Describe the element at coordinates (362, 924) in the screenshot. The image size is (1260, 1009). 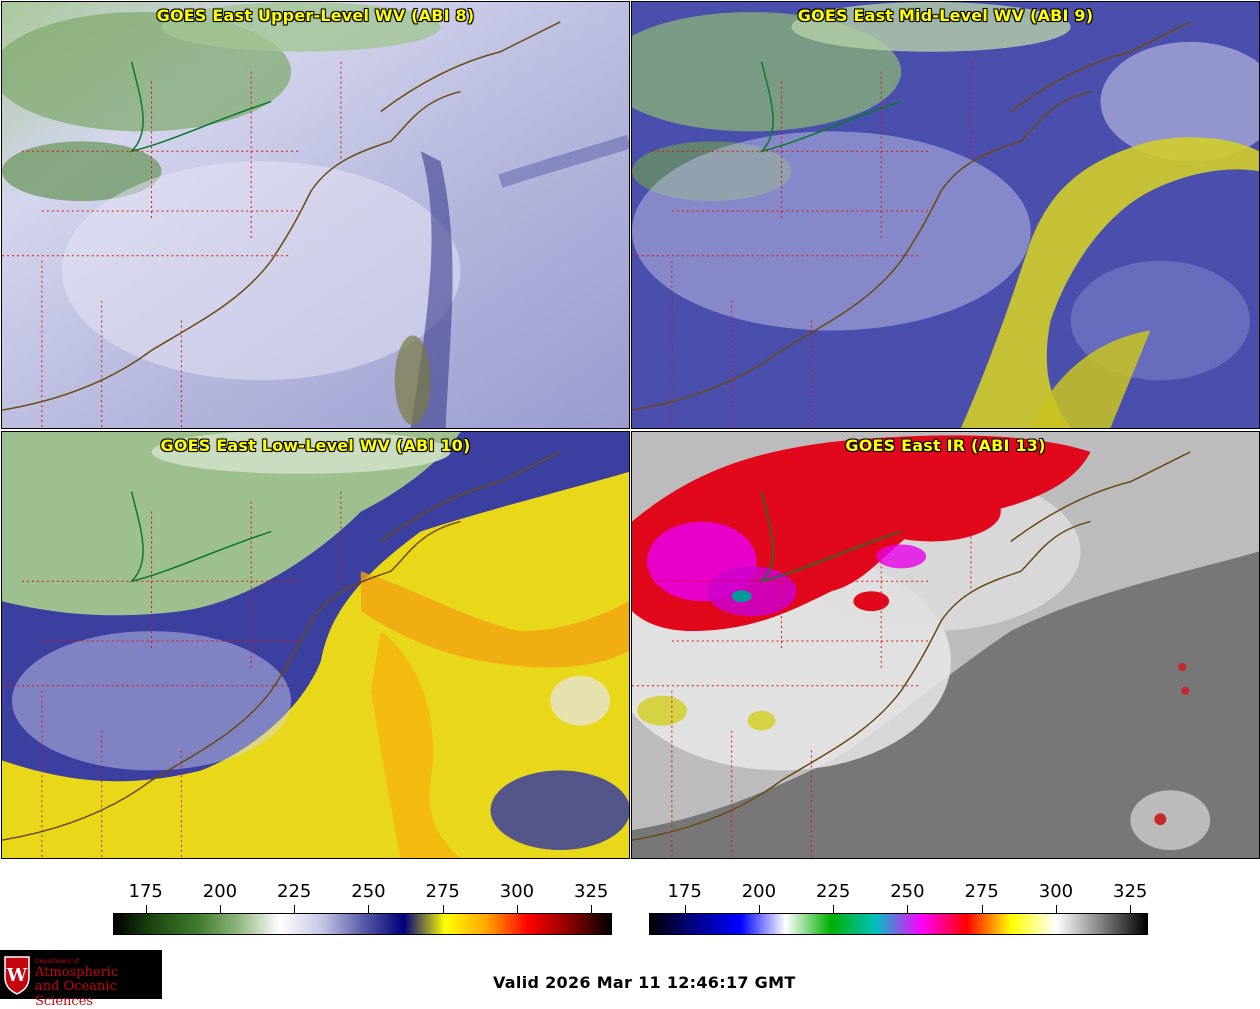
I see `wv-colorbar` at that location.